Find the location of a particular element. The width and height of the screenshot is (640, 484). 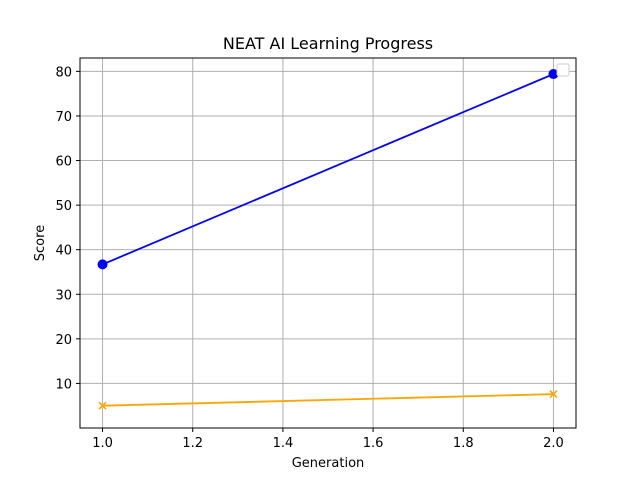

x-tick-label: 1.0 is located at coordinates (102, 443).